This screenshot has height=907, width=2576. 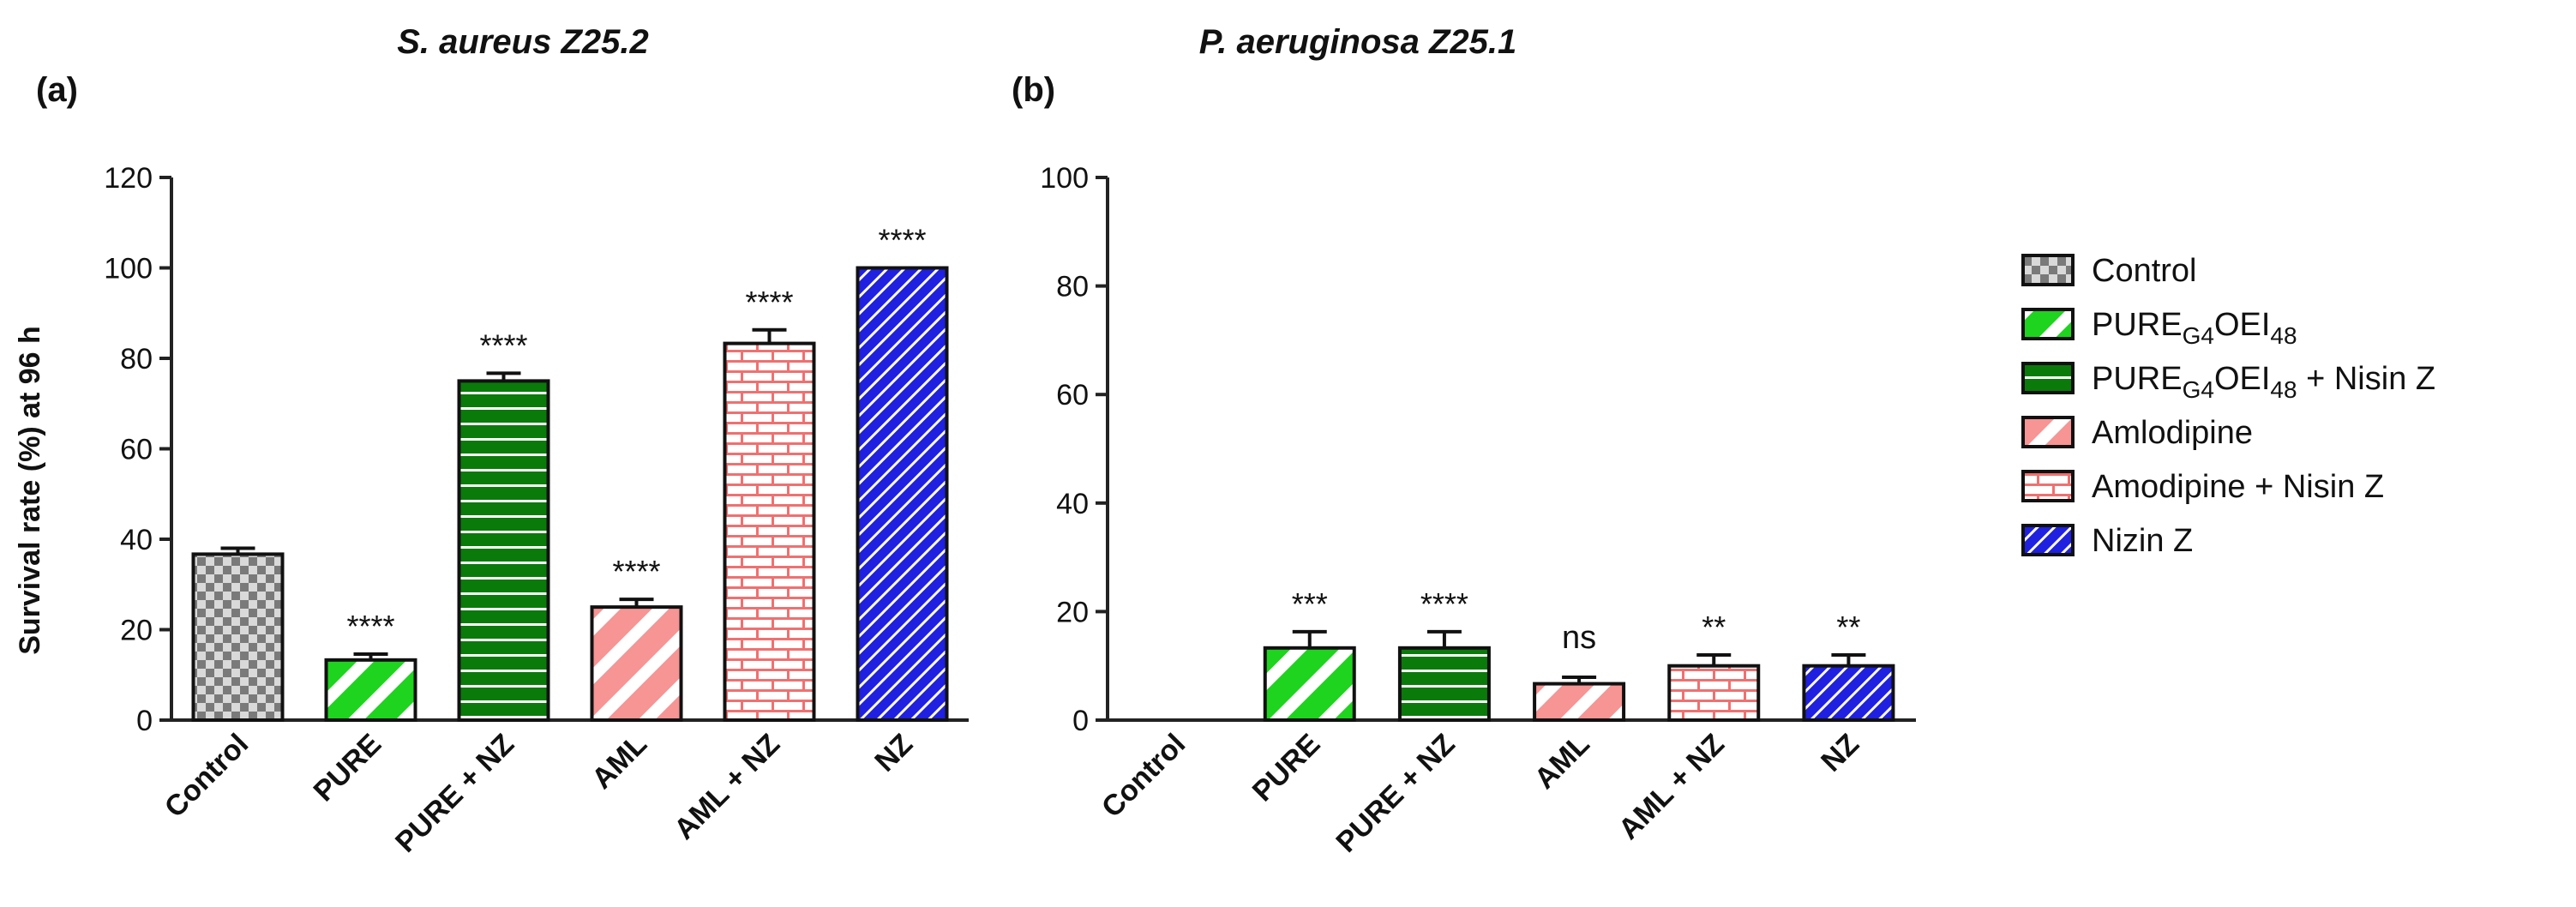 I want to click on panel-a-label: (a), so click(x=57, y=90).